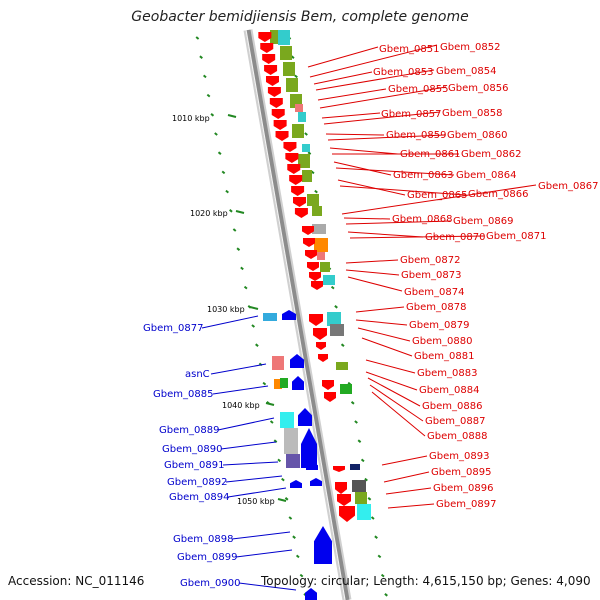 This screenshot has width=600, height=600. Describe the element at coordinates (203, 539) in the screenshot. I see `gene-label: Gbem_0898` at that location.